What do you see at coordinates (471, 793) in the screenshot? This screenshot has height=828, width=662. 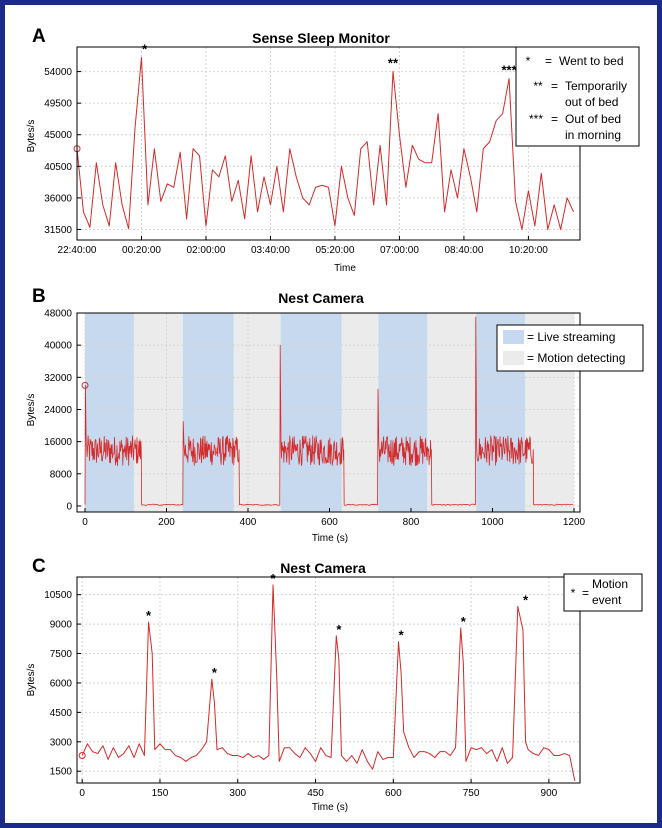 I see `panel-c-x-tick-label: 750` at bounding box center [471, 793].